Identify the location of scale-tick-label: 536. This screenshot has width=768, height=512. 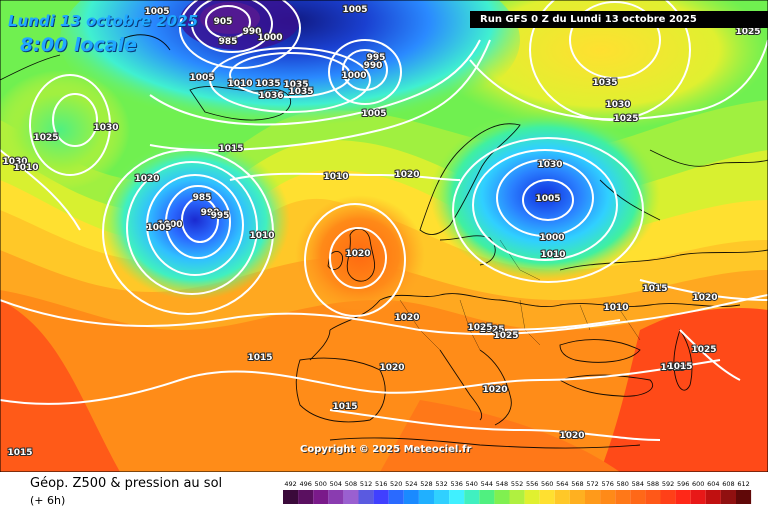
(456, 484).